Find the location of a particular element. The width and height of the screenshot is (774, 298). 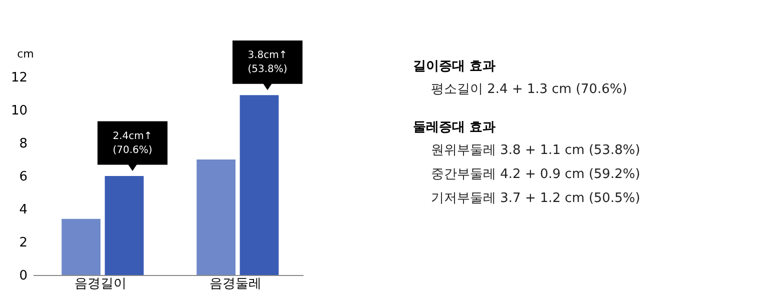

text: 원위부둘레 3.8 + 1.1 cm (53.8%) is located at coordinates (535, 150).